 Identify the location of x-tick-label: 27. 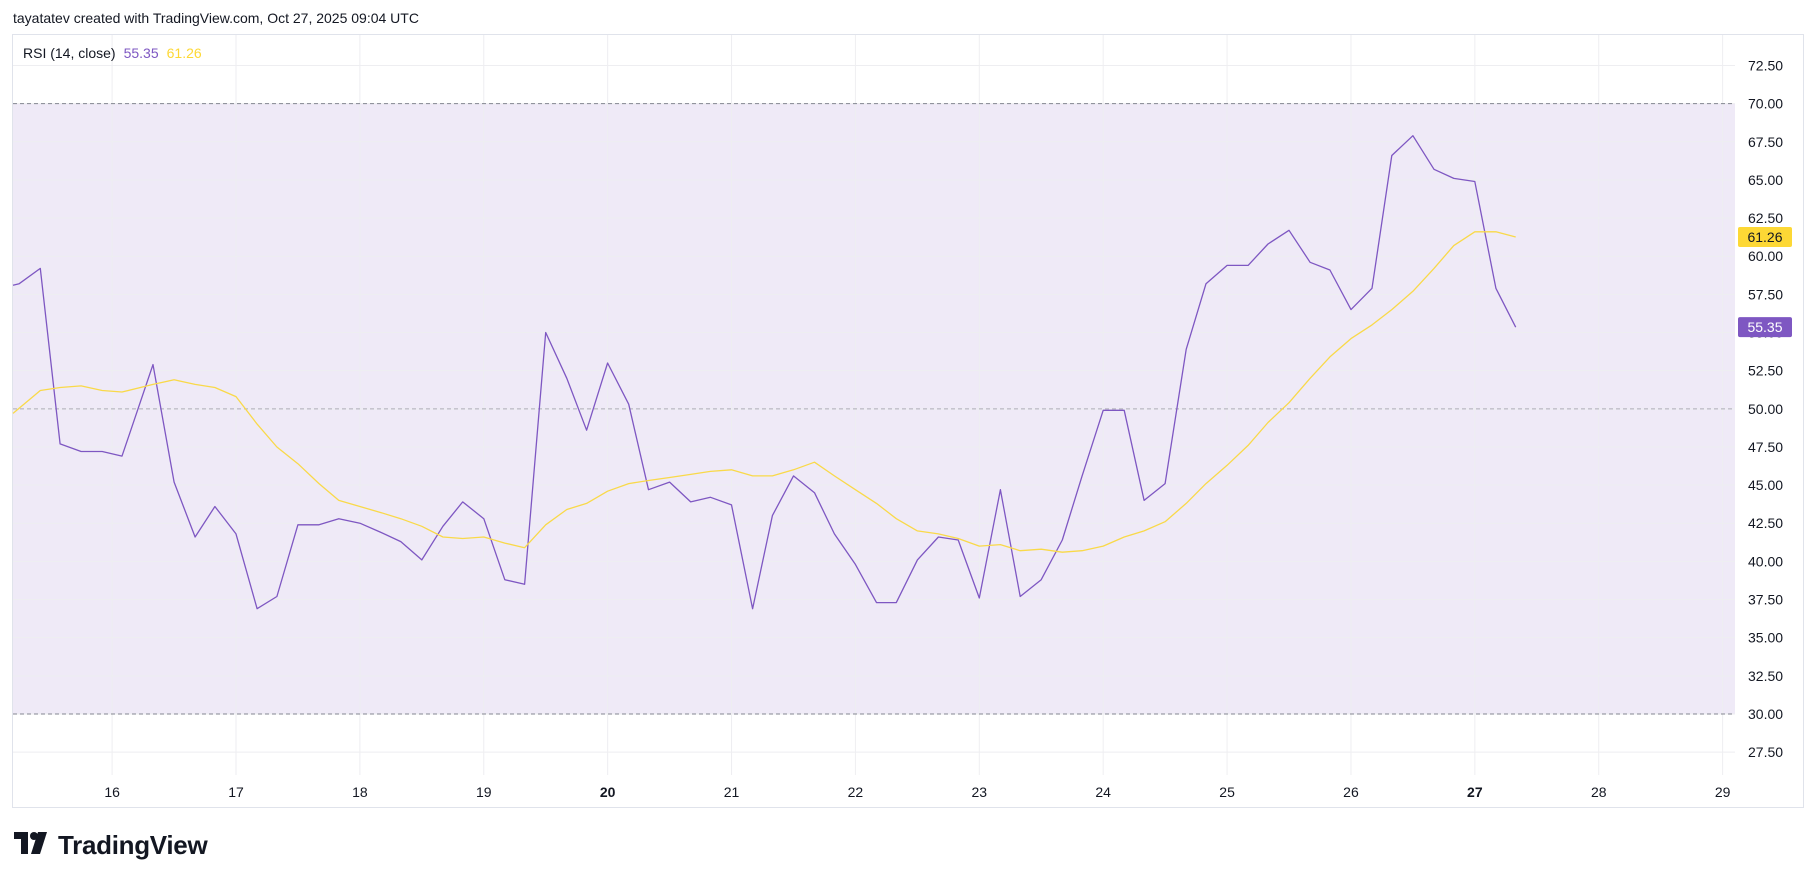
(1475, 792).